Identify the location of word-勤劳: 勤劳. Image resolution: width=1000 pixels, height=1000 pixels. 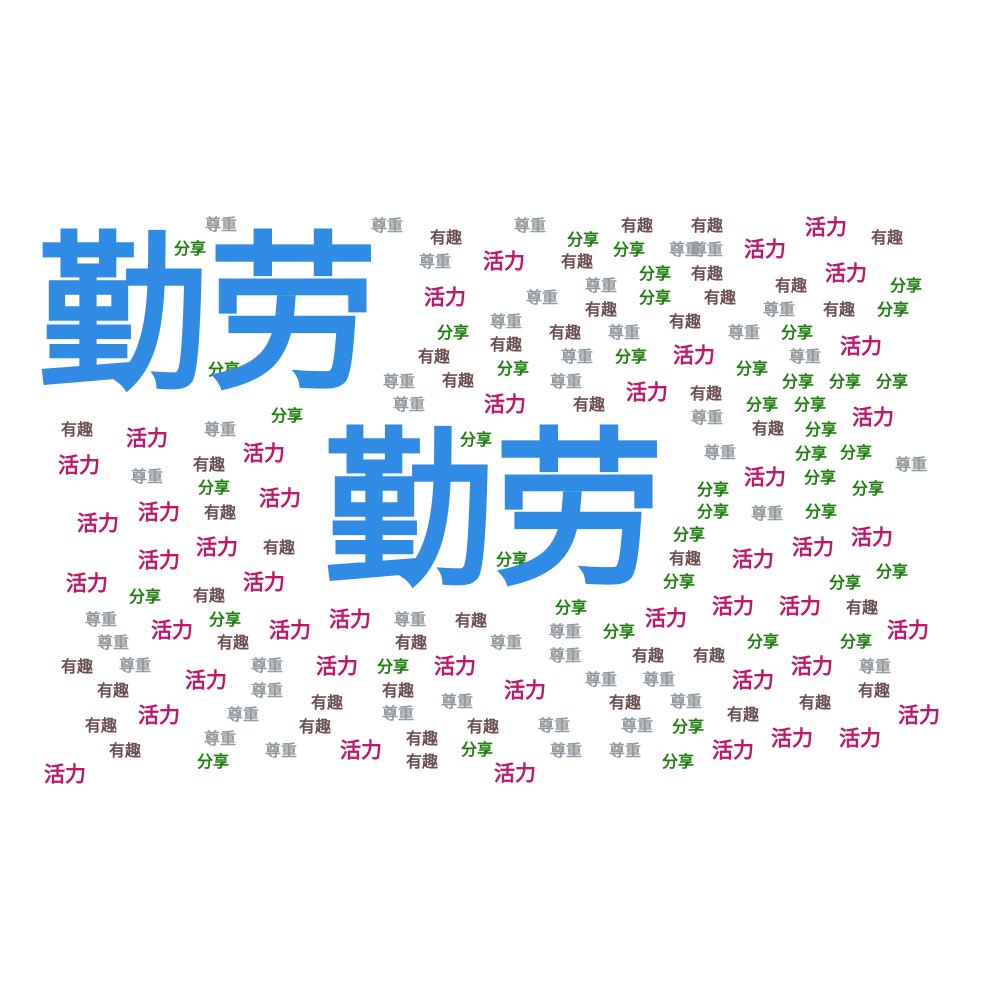
(208, 316).